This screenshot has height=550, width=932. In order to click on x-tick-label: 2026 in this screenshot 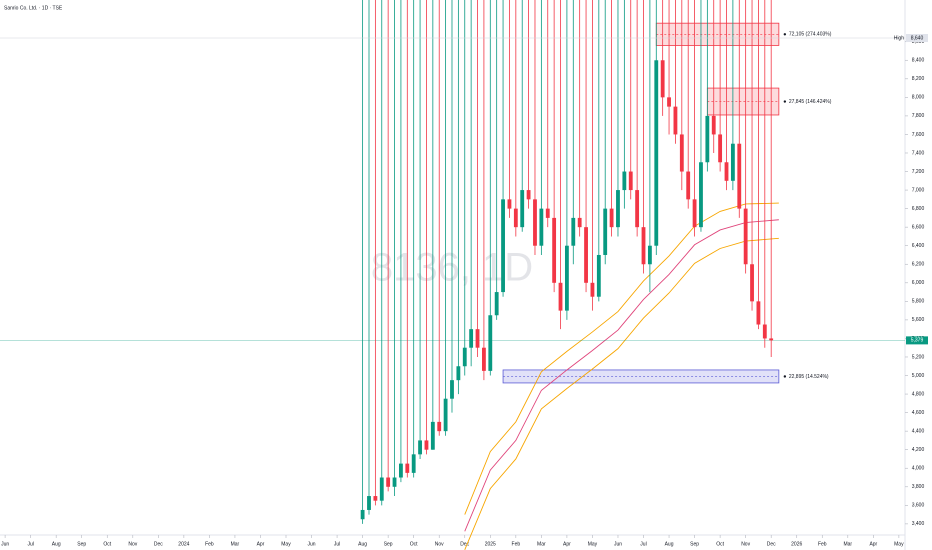, I will do `click(796, 544)`.